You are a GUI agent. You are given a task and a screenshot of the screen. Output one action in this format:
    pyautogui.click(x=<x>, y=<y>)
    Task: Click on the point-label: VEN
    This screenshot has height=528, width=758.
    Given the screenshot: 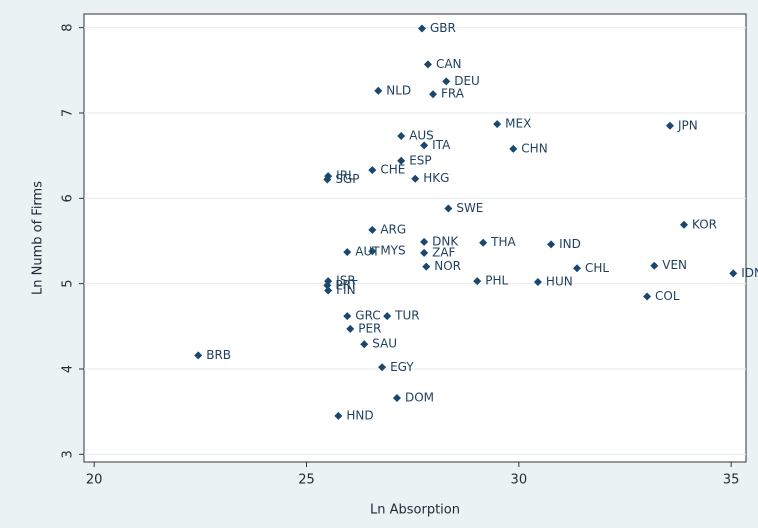 What is the action you would take?
    pyautogui.click(x=674, y=265)
    